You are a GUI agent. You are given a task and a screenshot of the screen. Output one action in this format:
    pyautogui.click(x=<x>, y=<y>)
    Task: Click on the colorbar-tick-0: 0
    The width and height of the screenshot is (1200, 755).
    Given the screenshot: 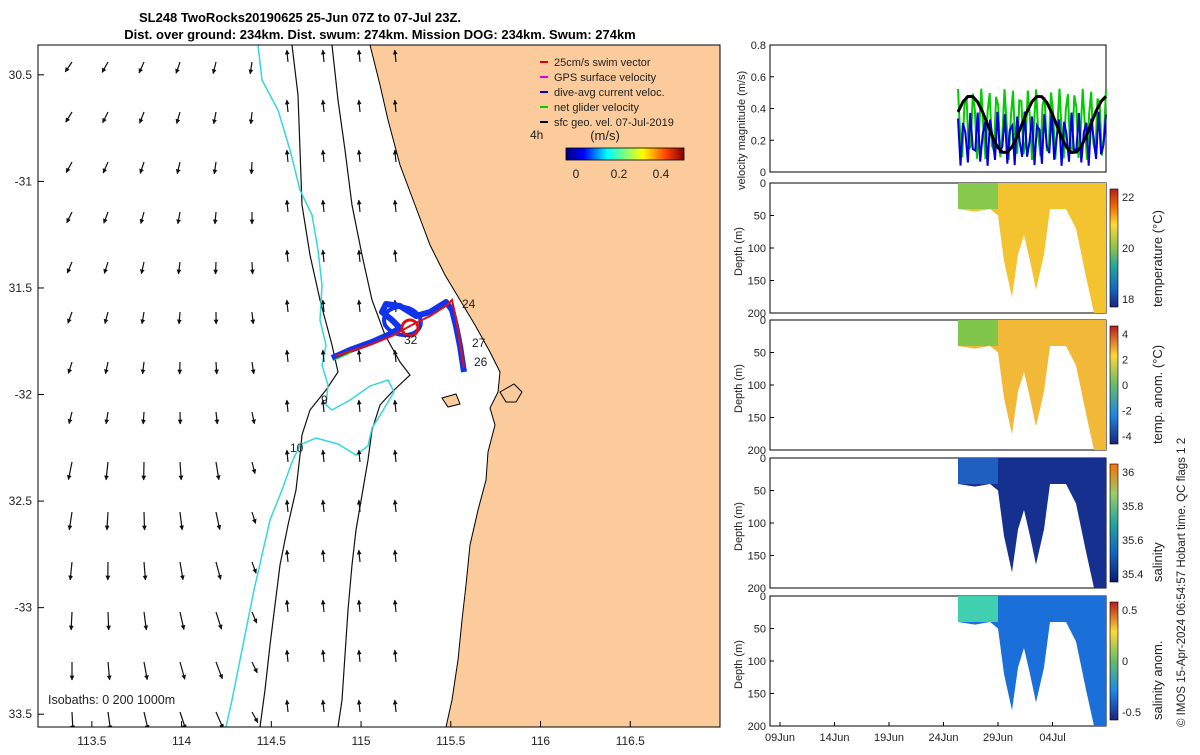 What is the action you would take?
    pyautogui.click(x=576, y=174)
    